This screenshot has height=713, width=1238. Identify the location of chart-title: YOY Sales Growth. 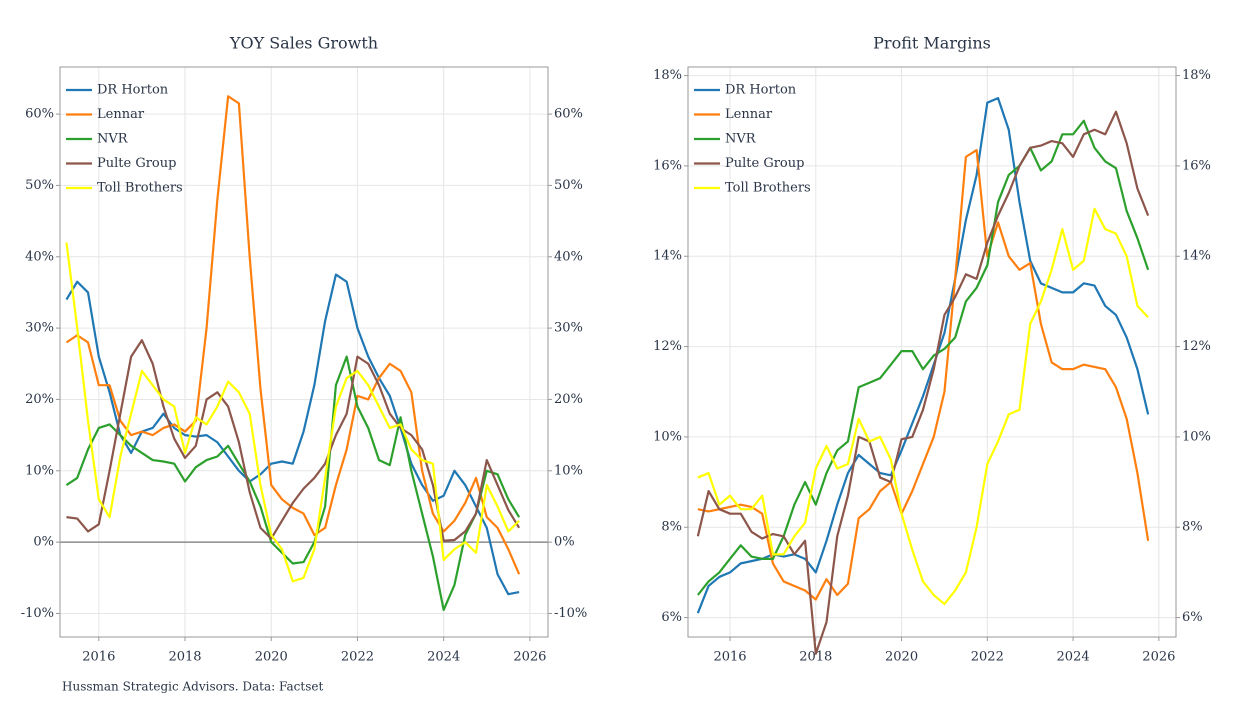
(303, 43).